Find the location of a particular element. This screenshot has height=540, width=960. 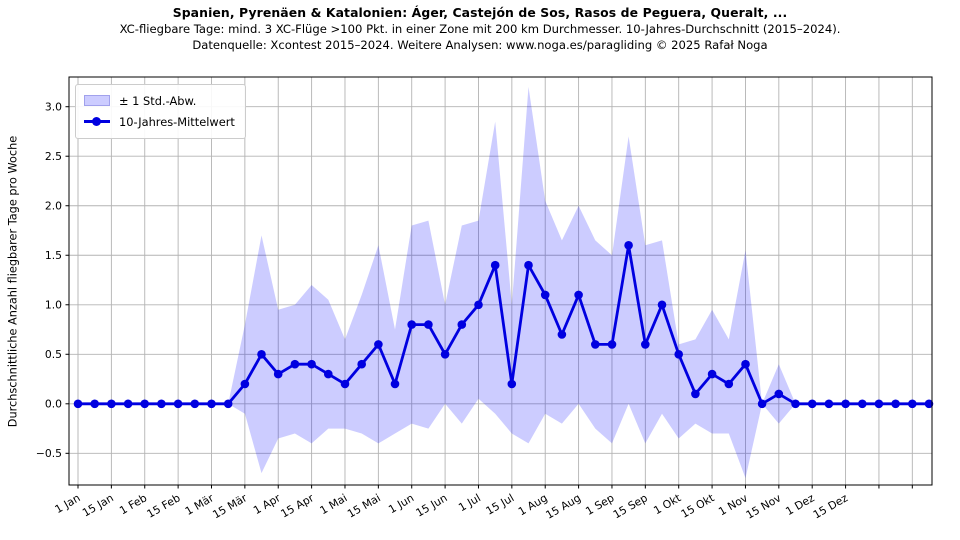

svg-text: 1 Okt is located at coordinates (667, 504).